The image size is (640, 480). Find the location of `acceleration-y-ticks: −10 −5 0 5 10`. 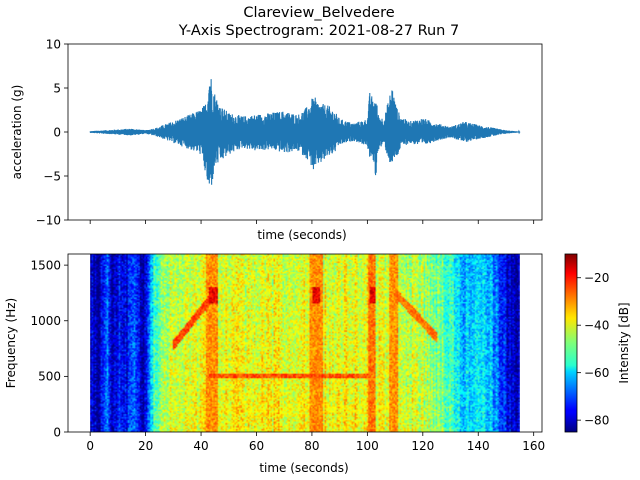

acceleration-y-ticks: −10 −5 0 5 10 is located at coordinates (52, 132).